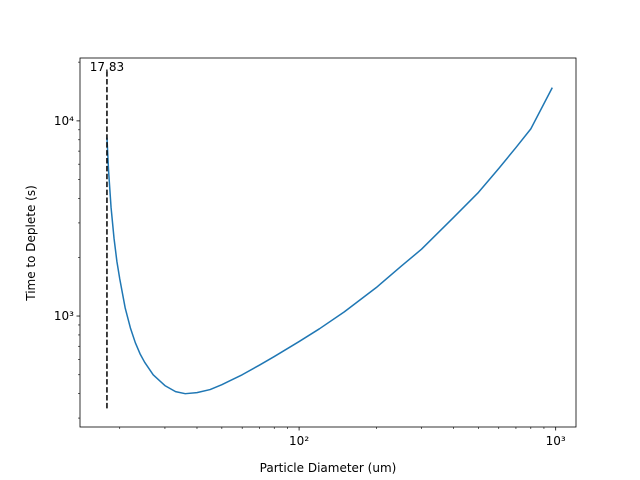 The width and height of the screenshot is (640, 480). What do you see at coordinates (299, 441) in the screenshot?
I see `x-tick-label: 10²` at bounding box center [299, 441].